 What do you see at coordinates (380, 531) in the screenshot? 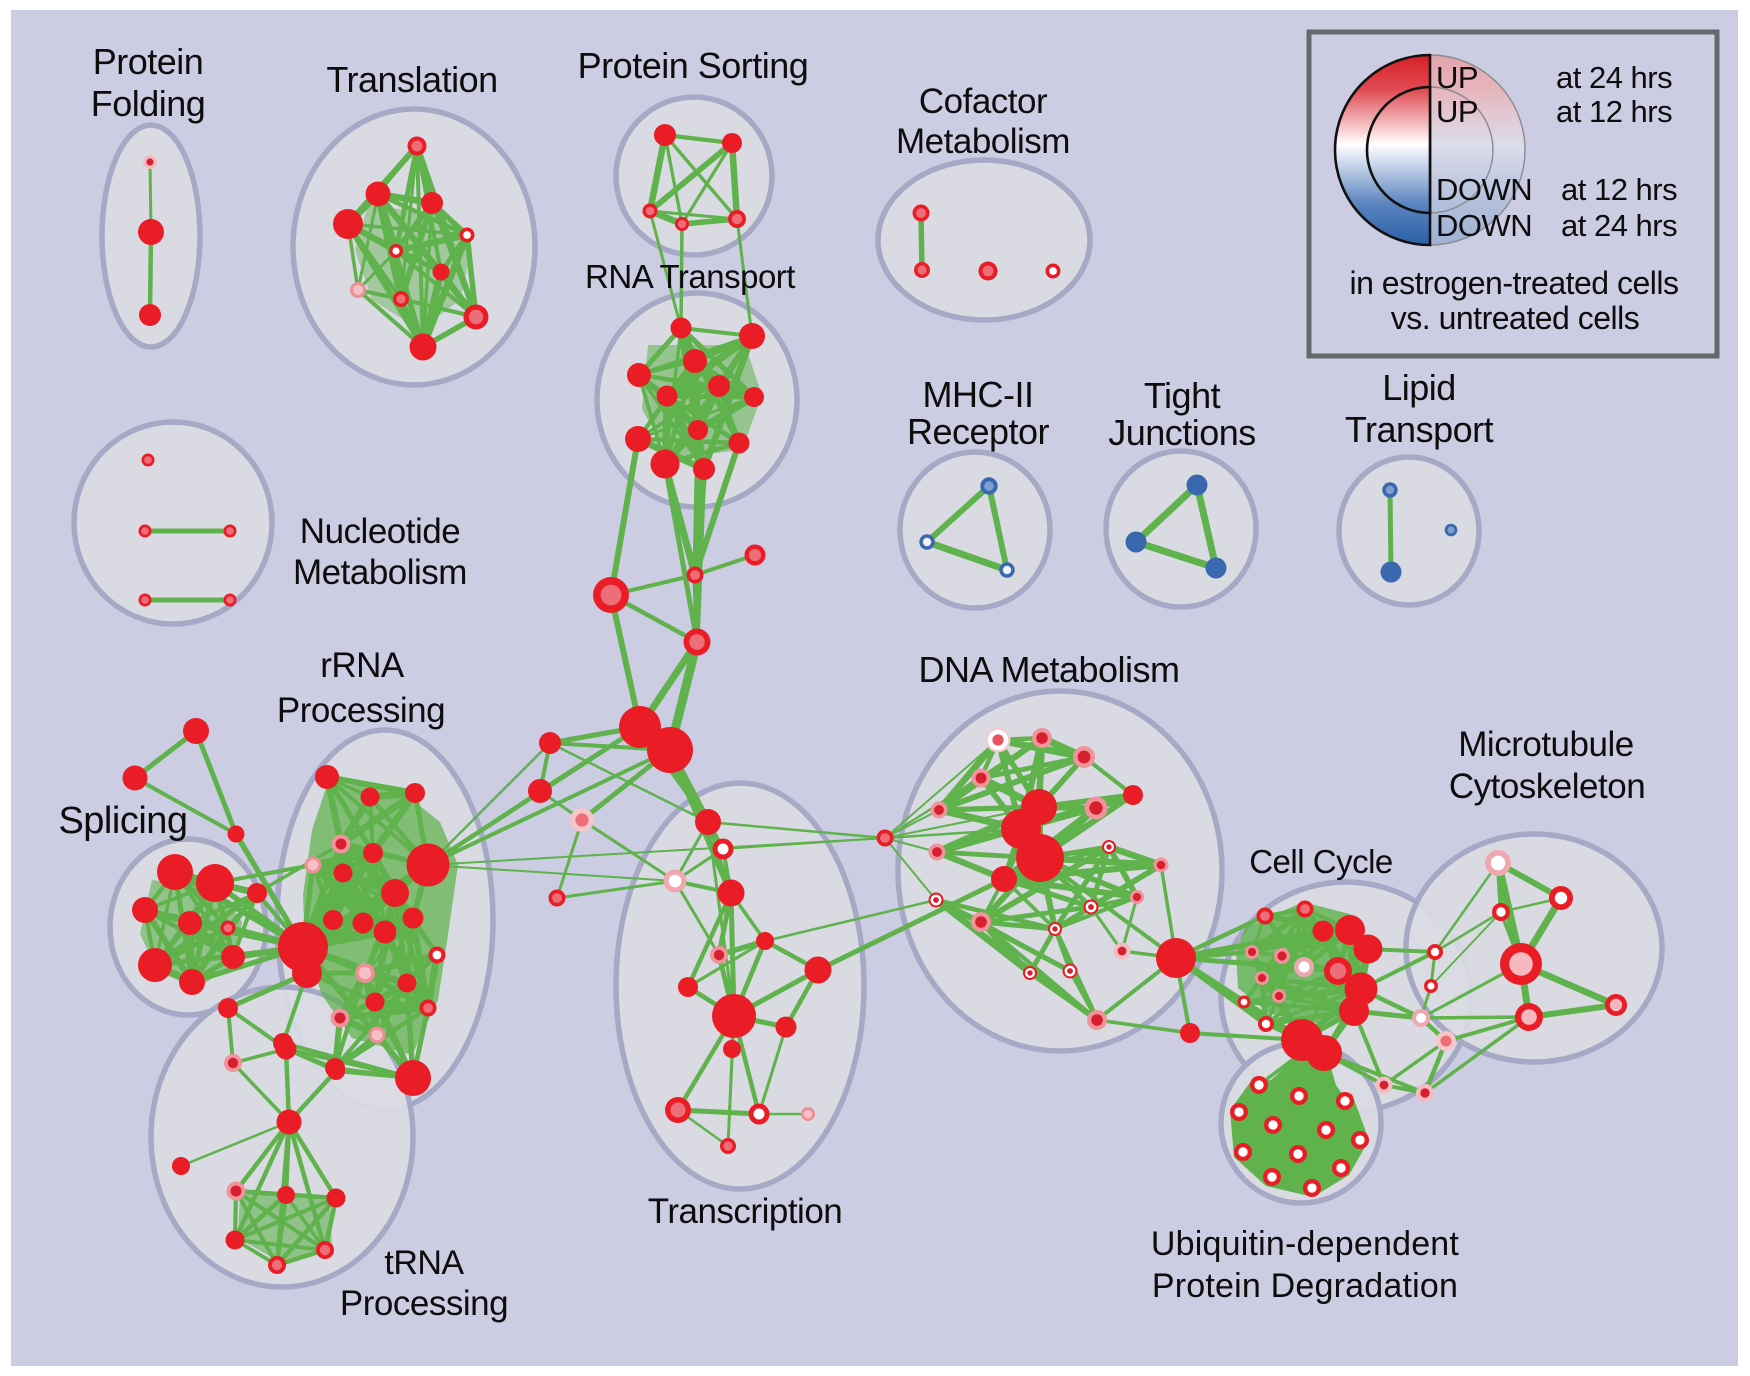
I see `svg-text: Nucleotide` at bounding box center [380, 531].